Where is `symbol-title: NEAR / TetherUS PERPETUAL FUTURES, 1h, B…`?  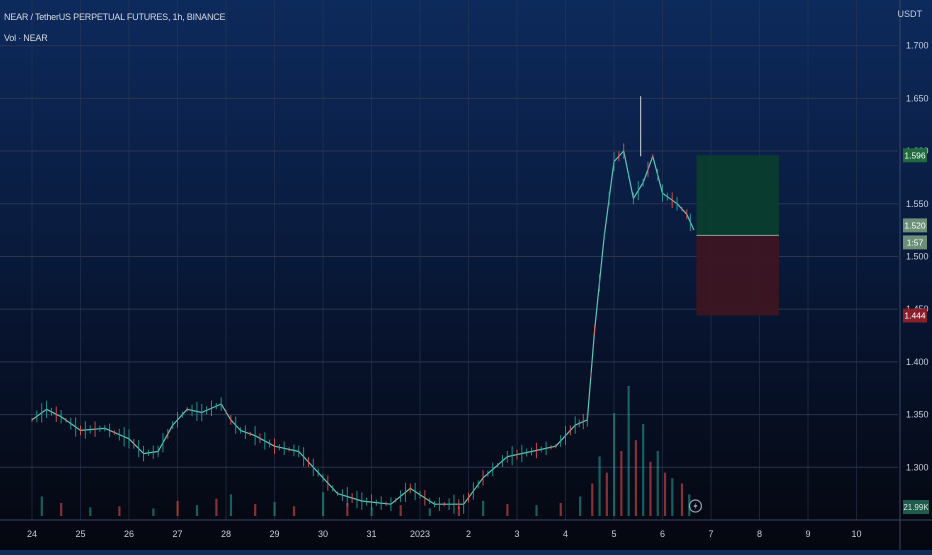 symbol-title: NEAR / TetherUS PERPETUAL FUTURES, 1h, B… is located at coordinates (115, 17).